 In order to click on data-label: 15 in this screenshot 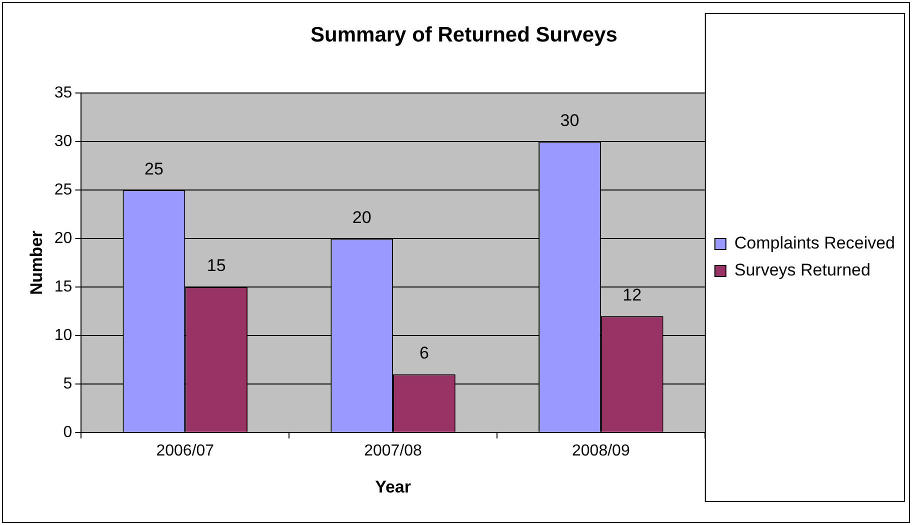, I will do `click(216, 266)`.